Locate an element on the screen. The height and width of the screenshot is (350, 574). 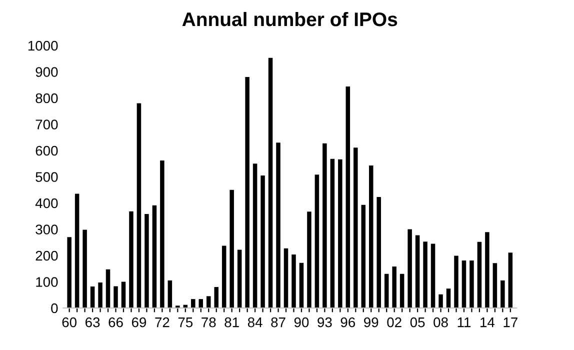
x-tick-label: 14 is located at coordinates (487, 323).